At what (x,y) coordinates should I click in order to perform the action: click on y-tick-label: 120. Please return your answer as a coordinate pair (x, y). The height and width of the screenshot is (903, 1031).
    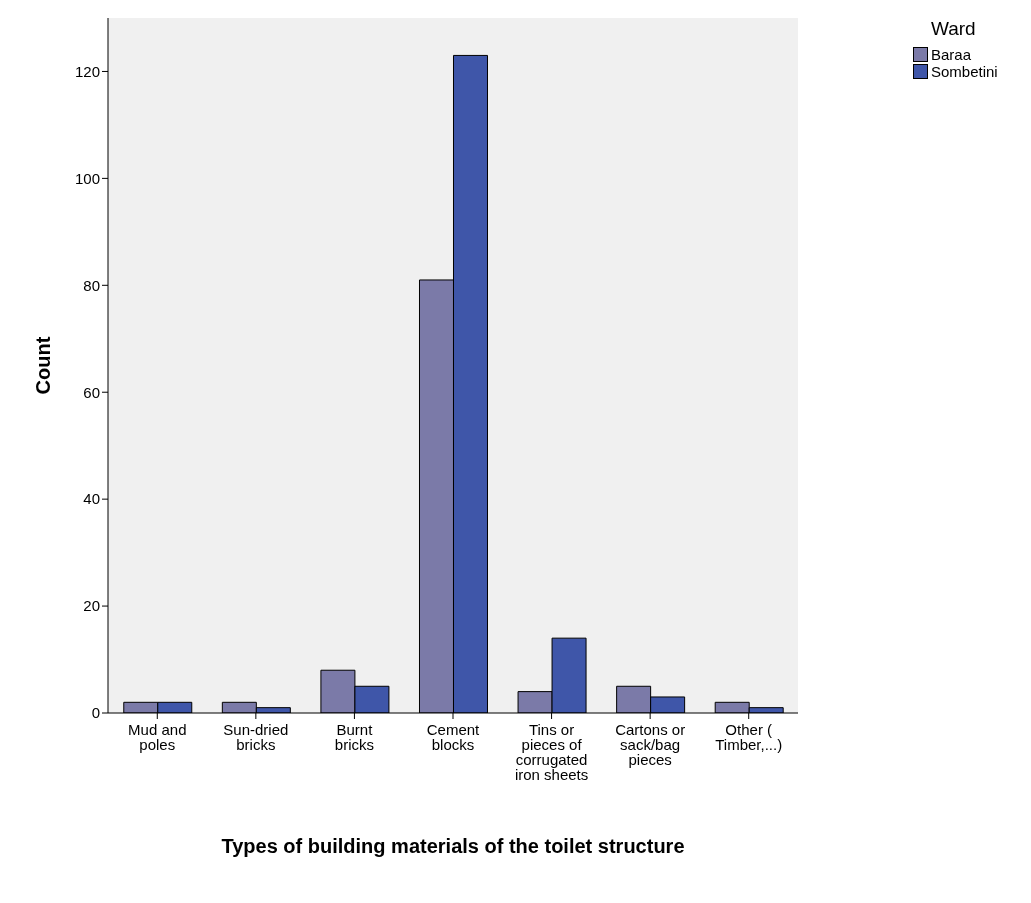
    Looking at the image, I should click on (87, 71).